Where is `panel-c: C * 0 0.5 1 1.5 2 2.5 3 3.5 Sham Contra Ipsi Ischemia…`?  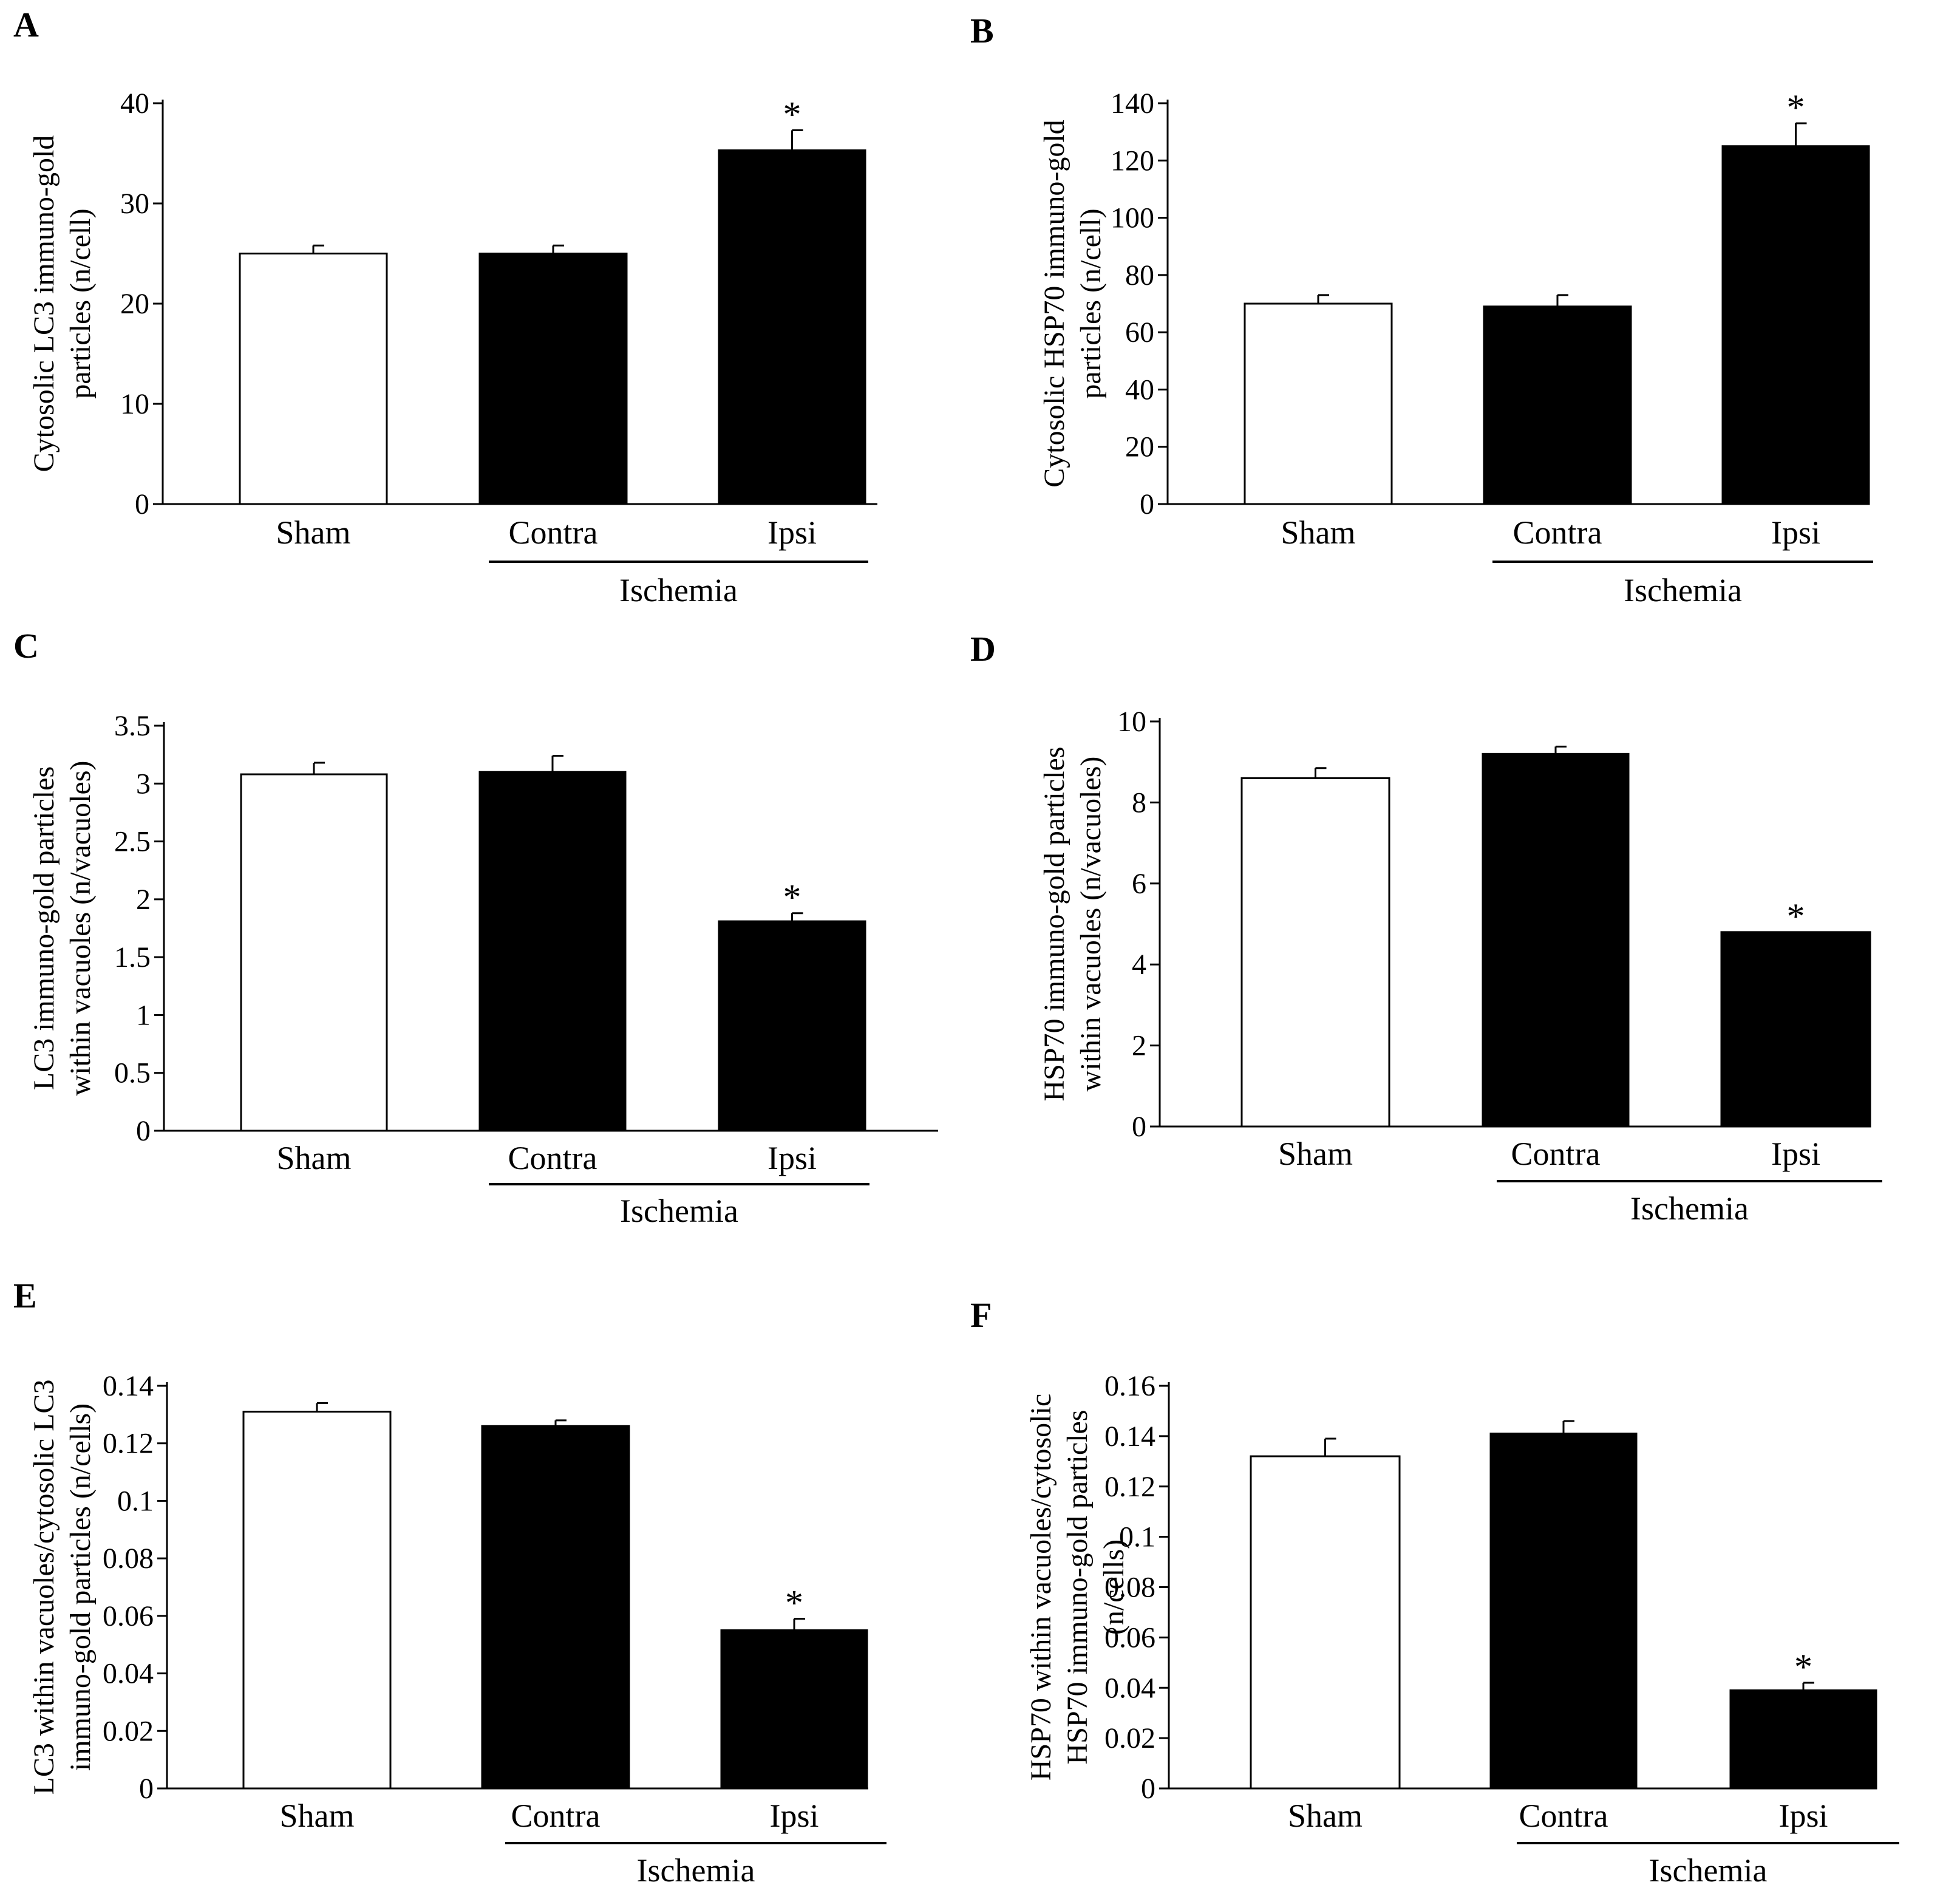 panel-c: C * 0 0.5 1 1.5 2 2.5 3 3.5 Sham Contra Ipsi Ischemia… is located at coordinates (475, 927).